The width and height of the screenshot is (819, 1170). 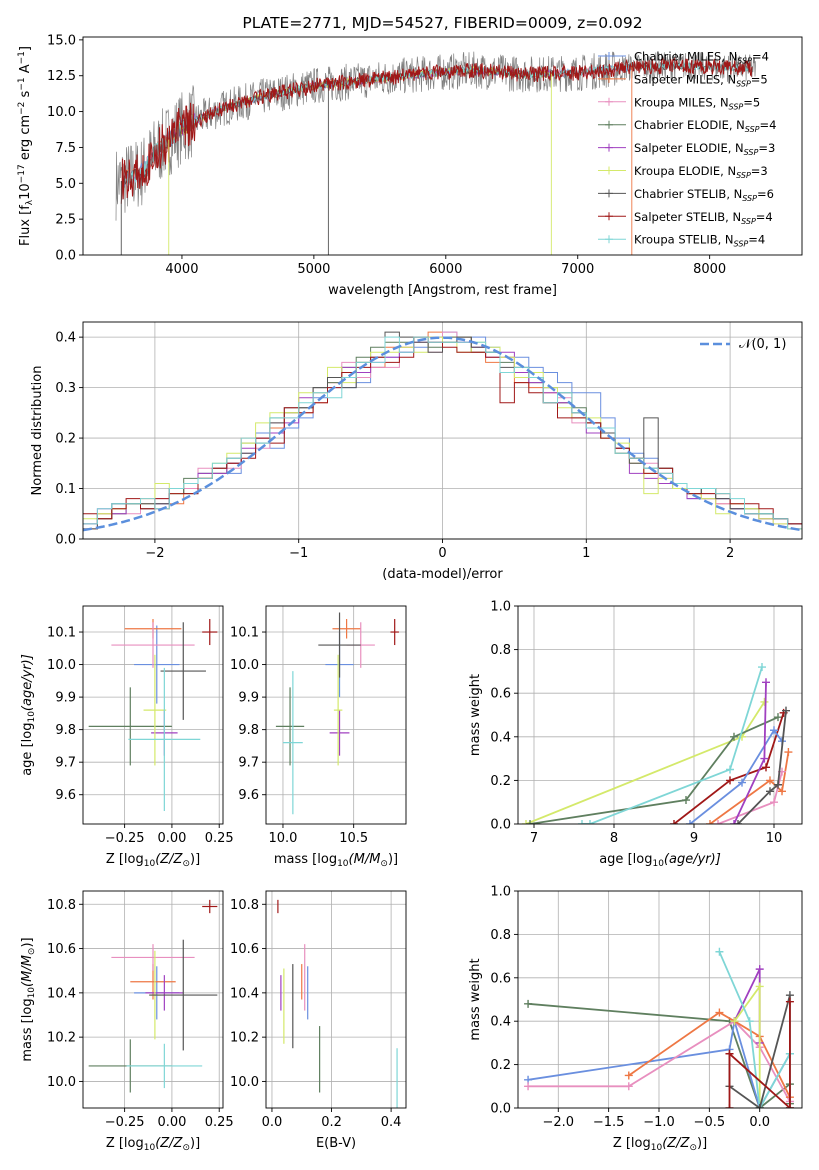 I want to click on y-tick-label: 10.4, so click(x=244, y=993).